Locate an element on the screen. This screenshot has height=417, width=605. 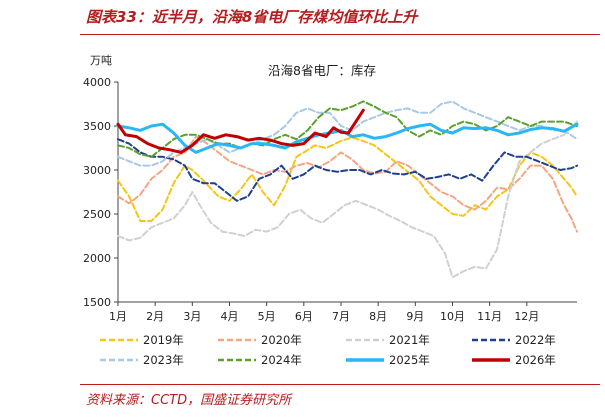
x-tick-label: 9月 is located at coordinates (415, 316).